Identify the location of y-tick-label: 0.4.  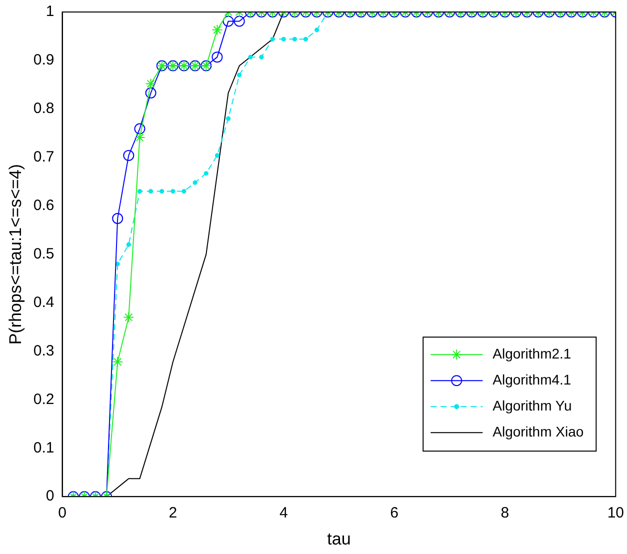
(43, 302).